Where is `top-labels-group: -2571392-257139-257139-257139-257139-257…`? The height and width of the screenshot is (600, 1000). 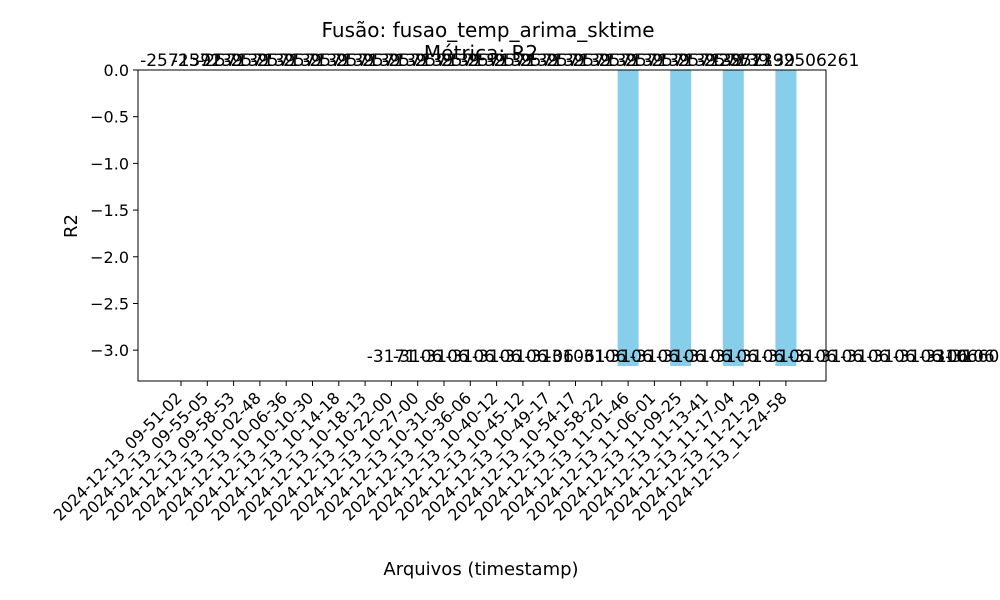 top-labels-group: -2571392-257139-257139-257139-257139-257… is located at coordinates (499, 61).